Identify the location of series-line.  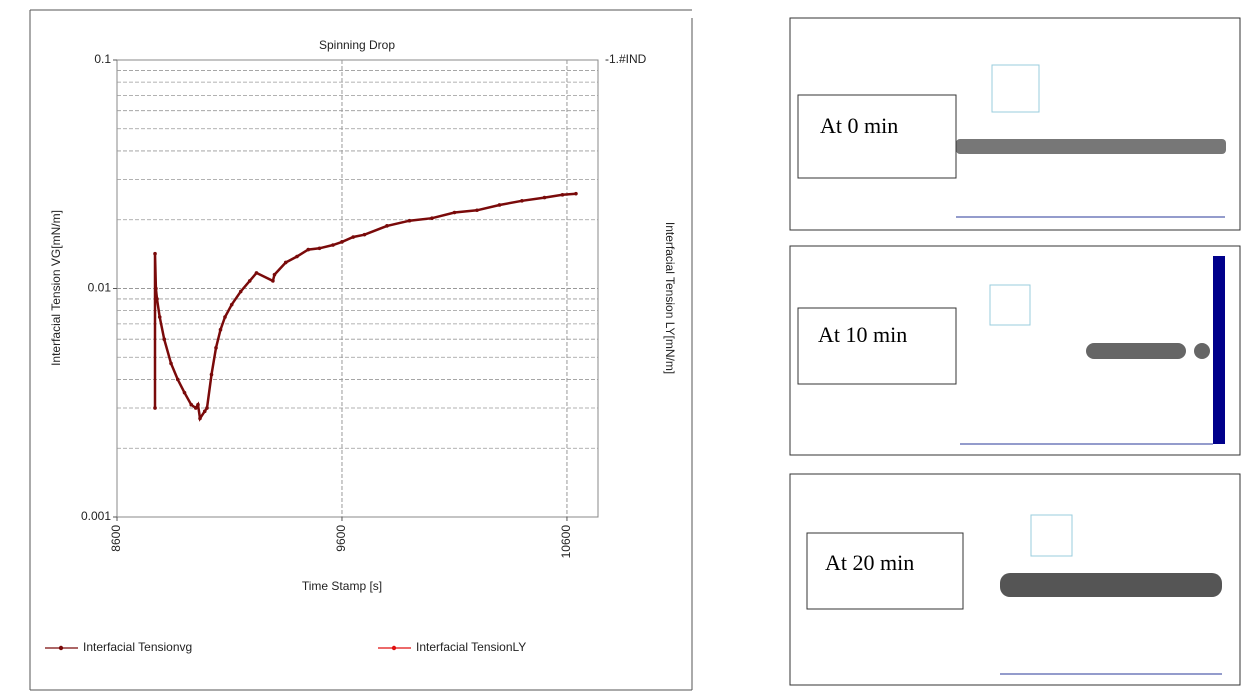
(365, 307).